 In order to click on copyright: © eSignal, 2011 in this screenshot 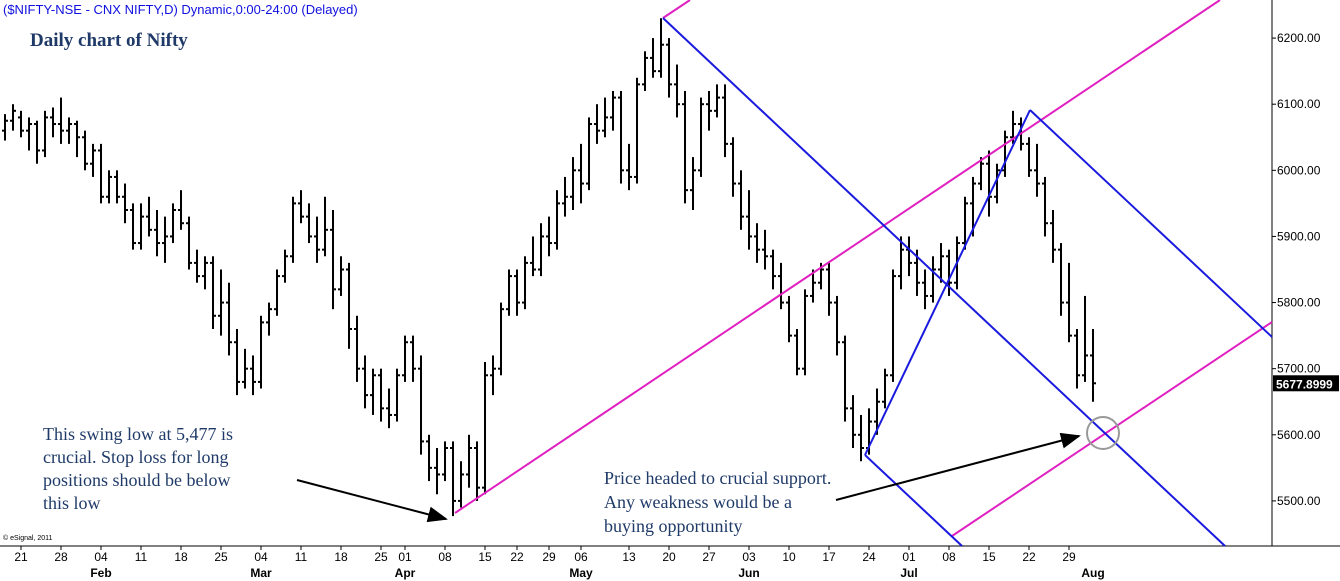, I will do `click(28, 538)`.